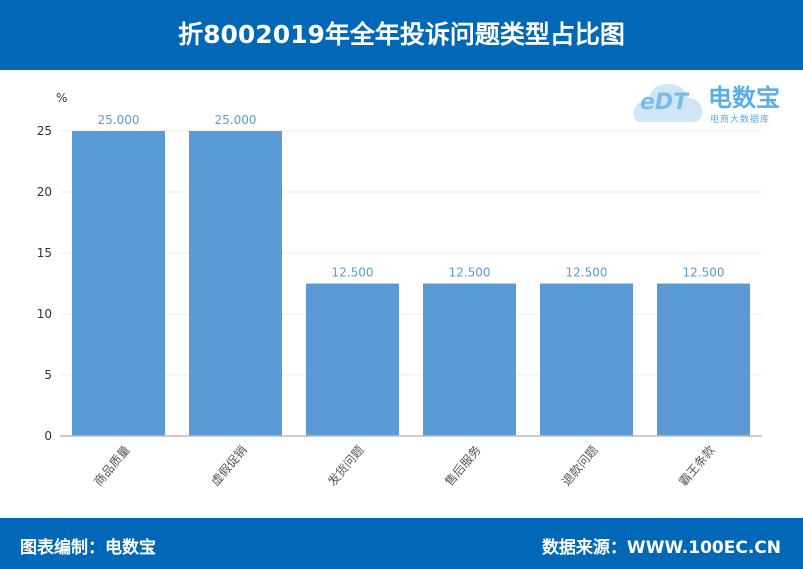 This screenshot has width=803, height=569. I want to click on logo-subtitle: 电商大数据库, so click(740, 120).